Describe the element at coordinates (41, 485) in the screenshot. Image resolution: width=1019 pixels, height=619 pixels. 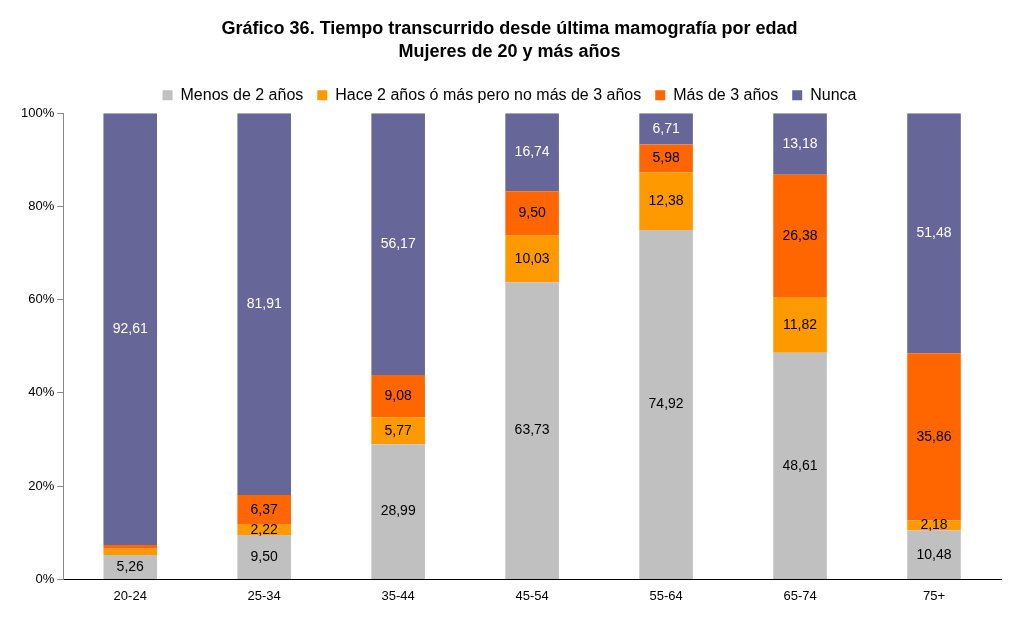
I see `y-tick-label: 20%` at that location.